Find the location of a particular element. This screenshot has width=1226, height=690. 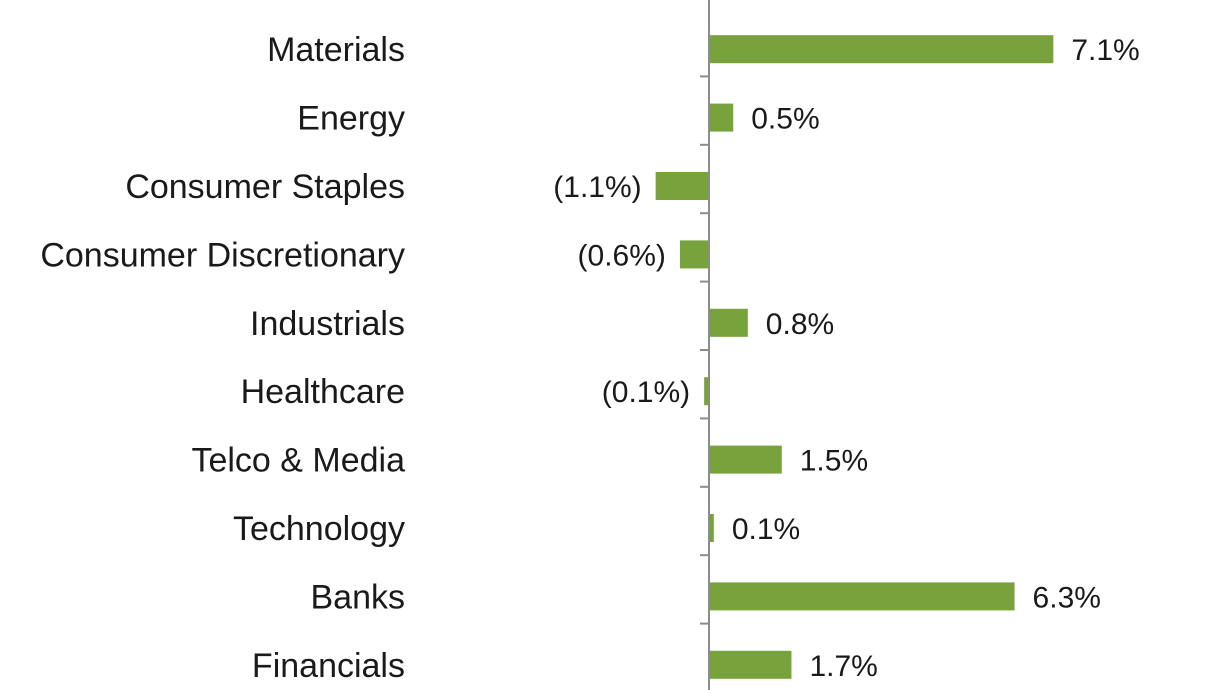

category-label: Telco & Media is located at coordinates (298, 461).